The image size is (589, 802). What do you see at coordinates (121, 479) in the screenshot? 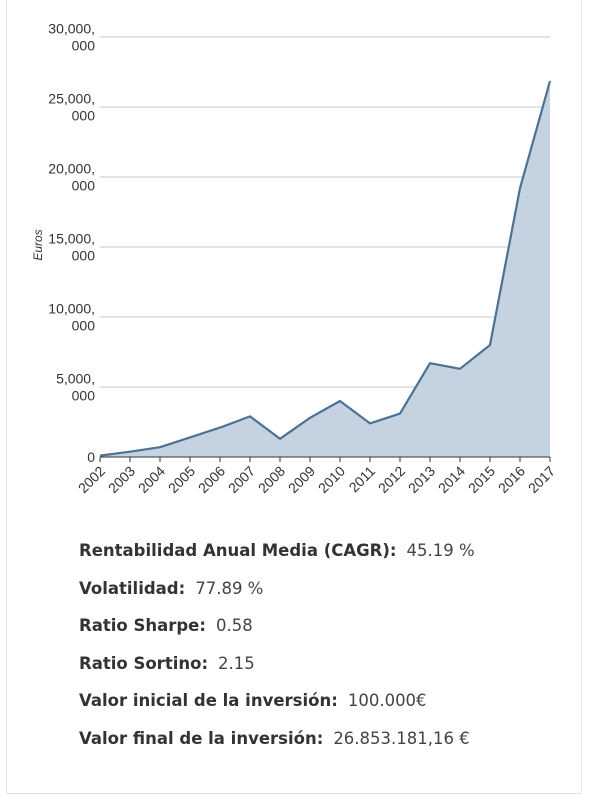
I see `x-tick-label: 2003` at bounding box center [121, 479].